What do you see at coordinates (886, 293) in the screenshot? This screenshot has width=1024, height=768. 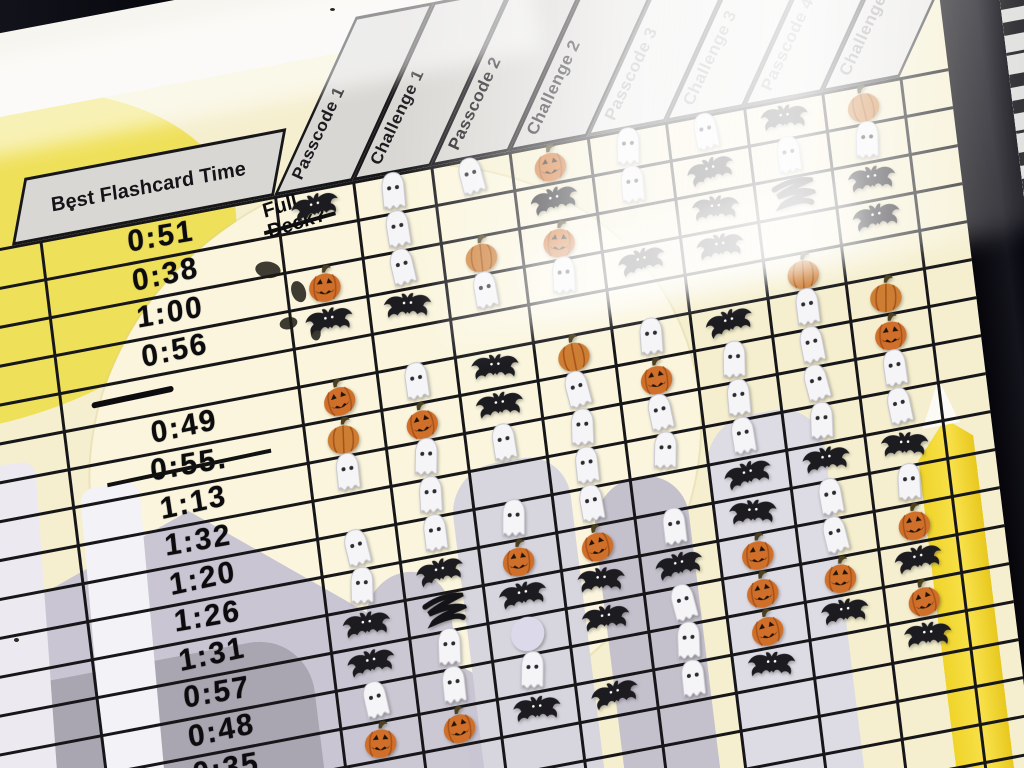 I see `sticker-pumpkin2` at bounding box center [886, 293].